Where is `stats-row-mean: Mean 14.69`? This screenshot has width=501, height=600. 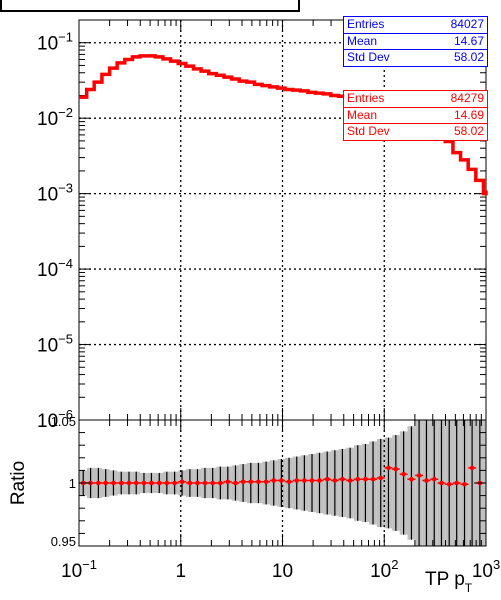
stats-row-mean: Mean 14.69 is located at coordinates (415, 116).